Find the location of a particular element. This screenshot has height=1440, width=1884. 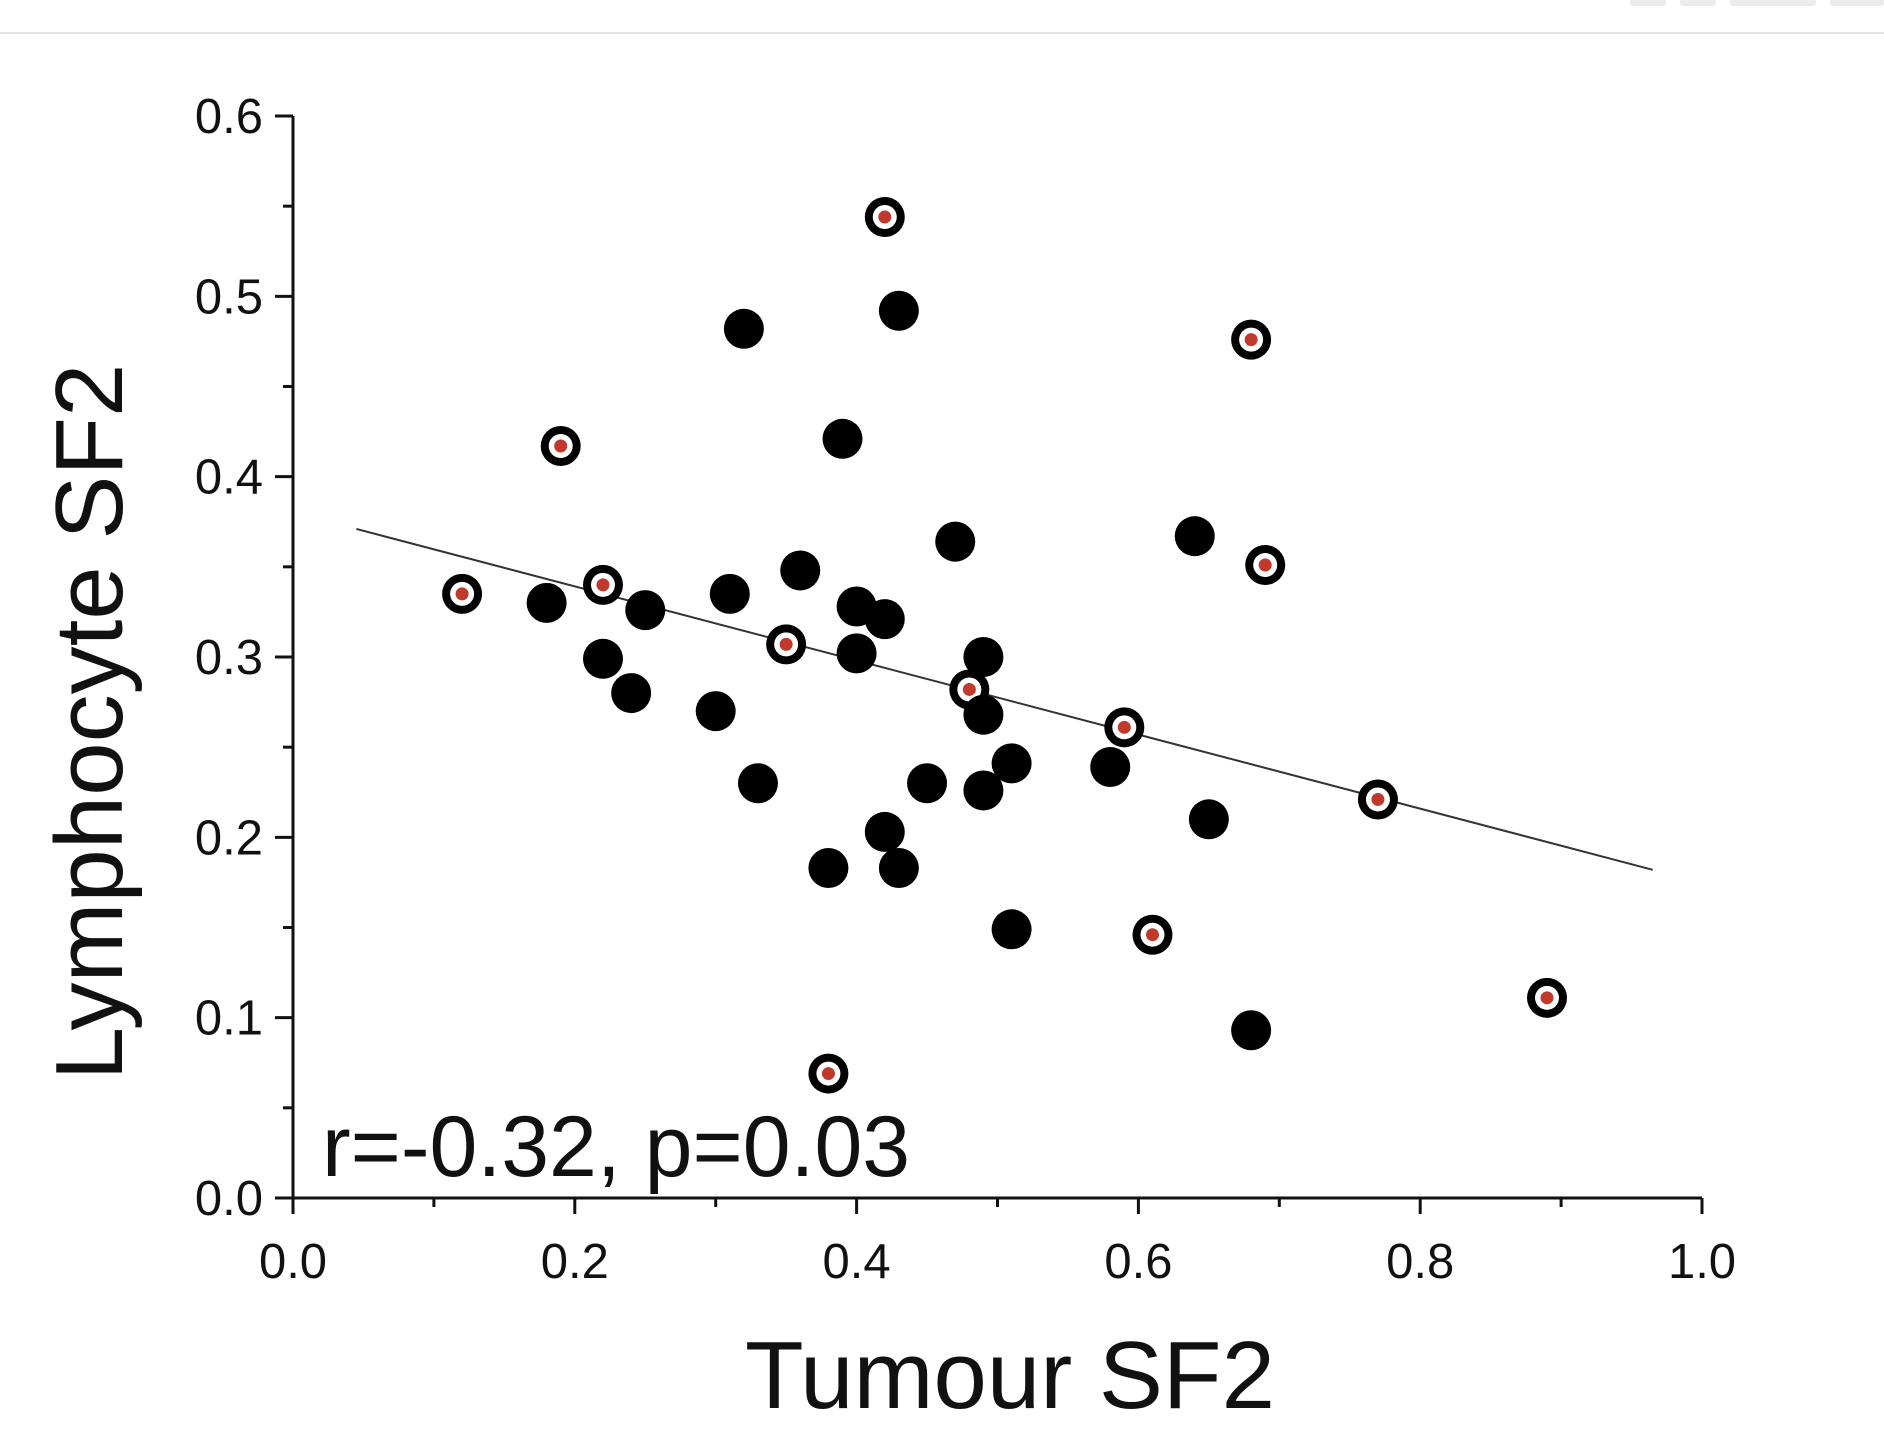

y-tick-label: 0.5 is located at coordinates (229, 297).